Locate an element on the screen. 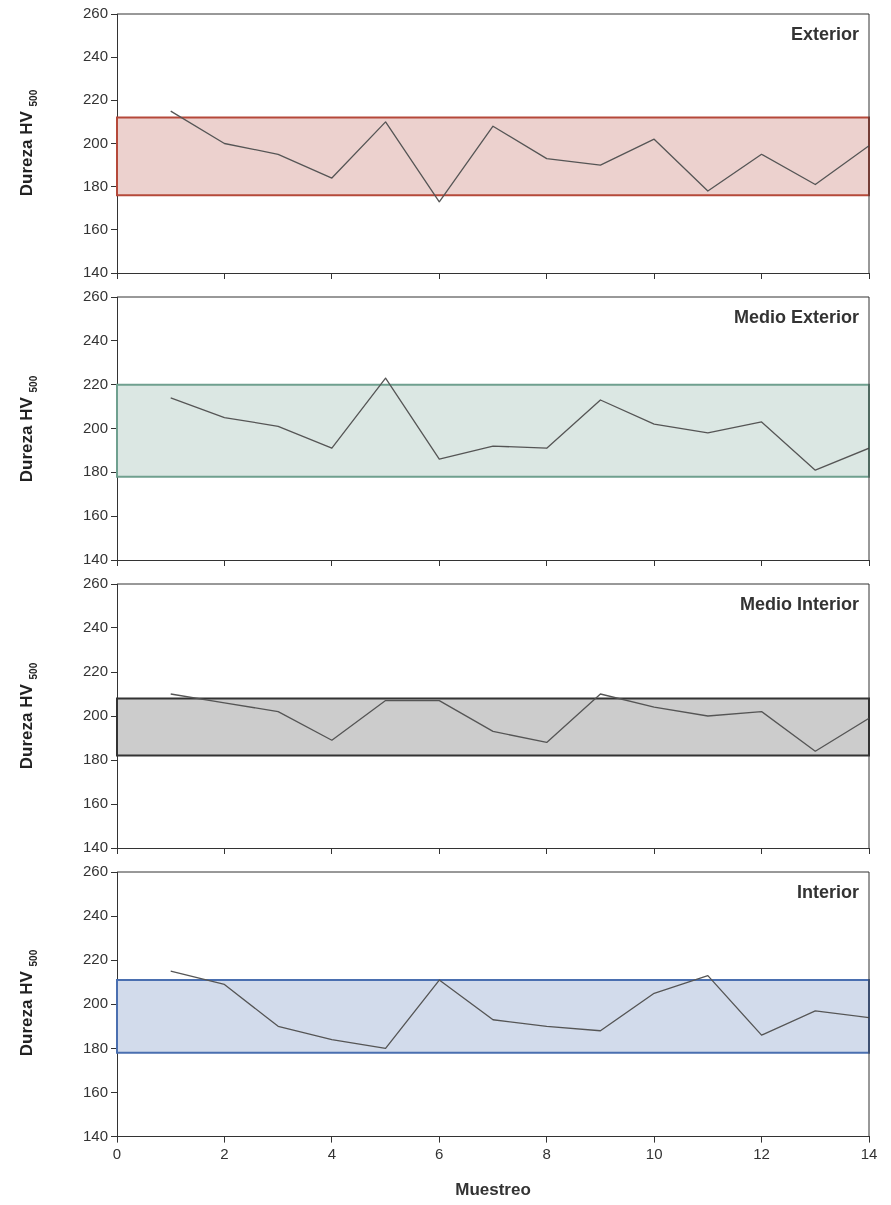  x-tick-label: 6 is located at coordinates (439, 1153).